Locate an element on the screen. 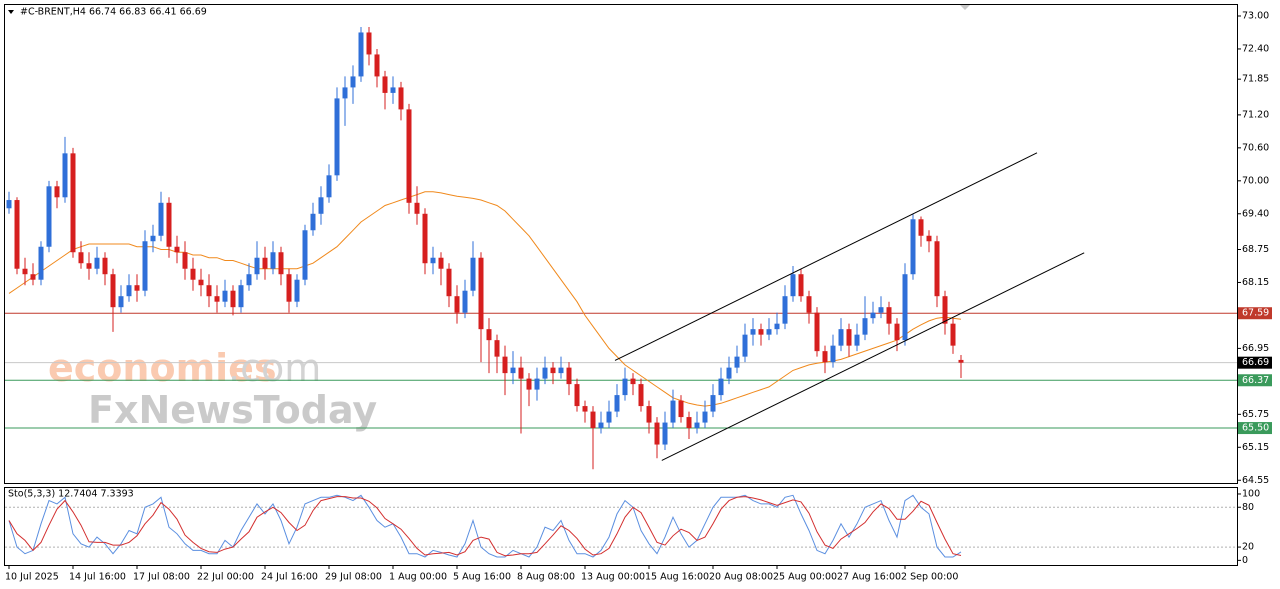  y-tick-label: 66.95 is located at coordinates (1255, 348).